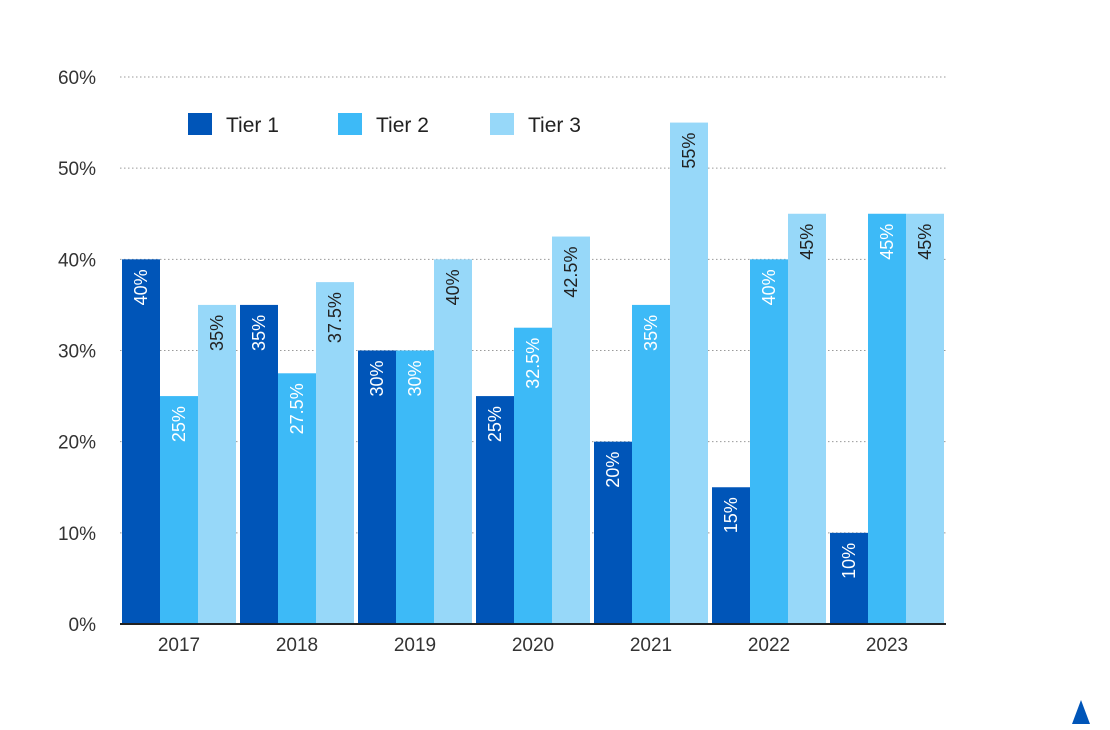 The image size is (1110, 730). Describe the element at coordinates (415, 645) in the screenshot. I see `x-tick-label: 2019` at that location.